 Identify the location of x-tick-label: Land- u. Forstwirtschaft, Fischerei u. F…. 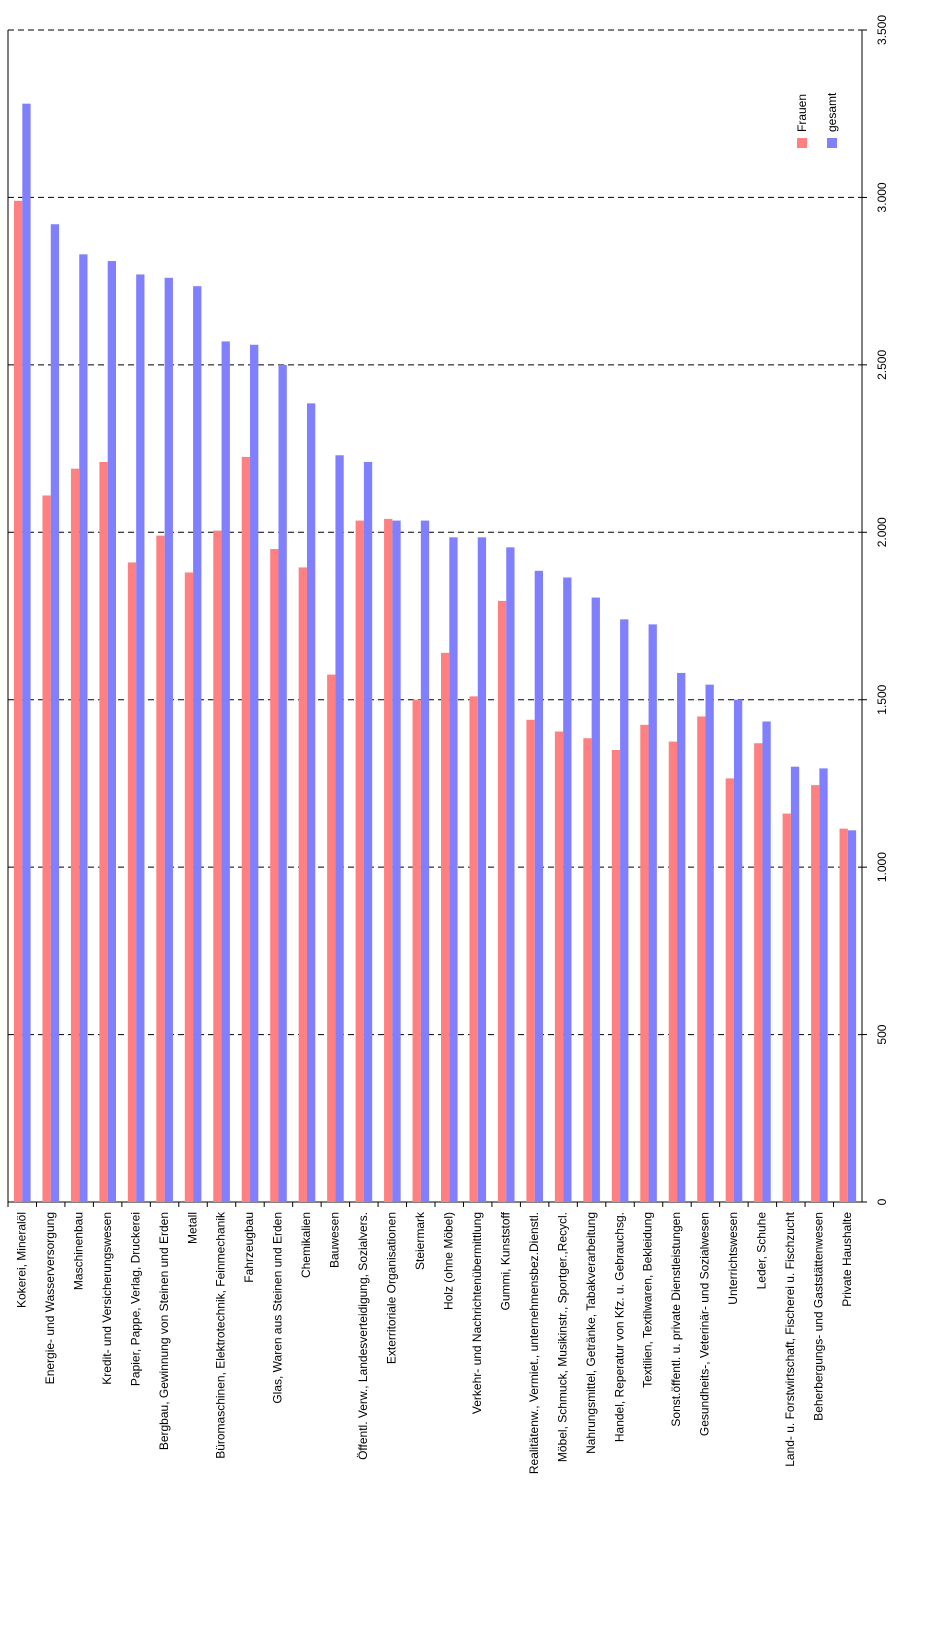
(790, 1338).